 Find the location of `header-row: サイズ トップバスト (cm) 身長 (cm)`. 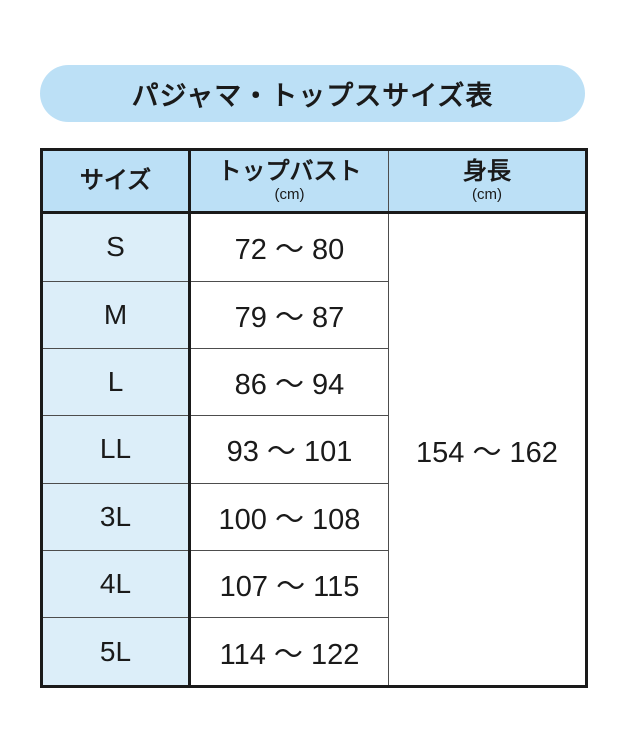

header-row: サイズ トップバスト (cm) 身長 (cm) is located at coordinates (314, 181).